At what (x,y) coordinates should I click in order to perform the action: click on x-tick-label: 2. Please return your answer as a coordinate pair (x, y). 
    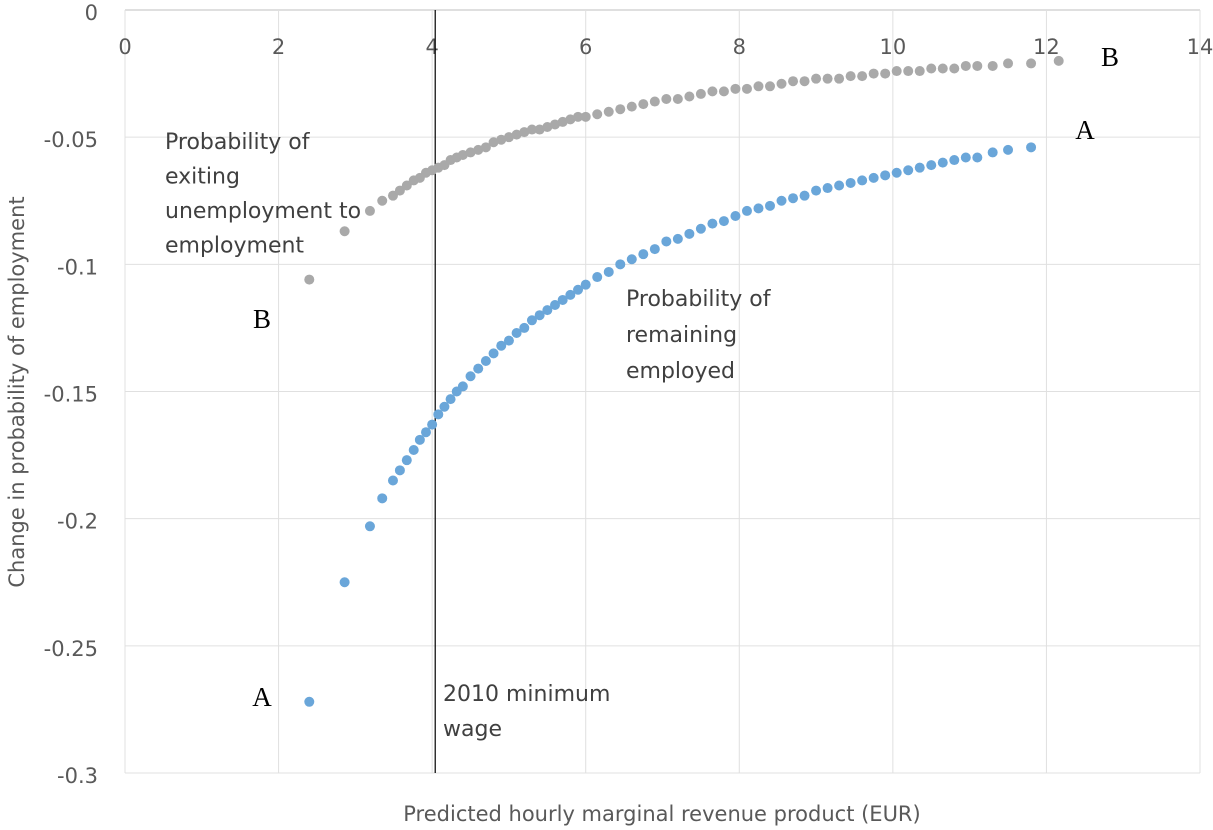
    Looking at the image, I should click on (278, 47).